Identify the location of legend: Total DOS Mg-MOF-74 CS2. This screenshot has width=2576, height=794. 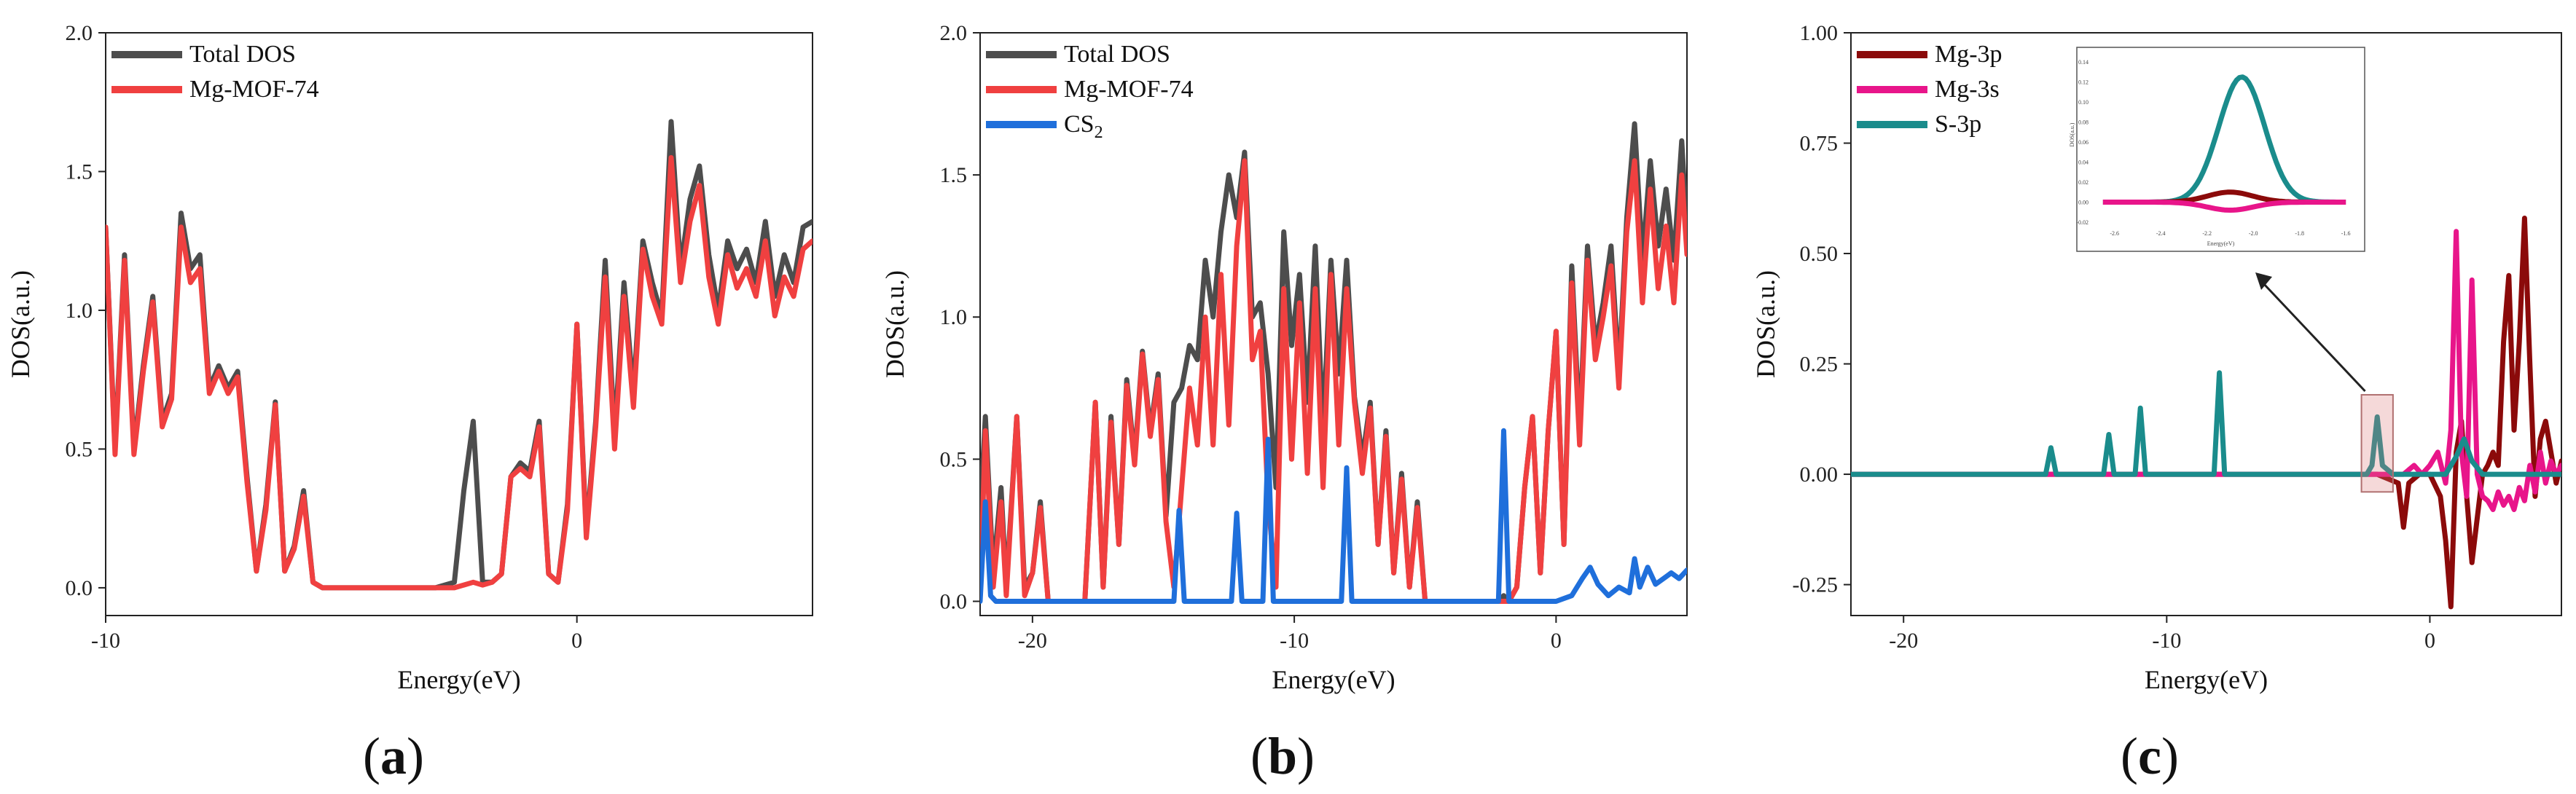
(1090, 91).